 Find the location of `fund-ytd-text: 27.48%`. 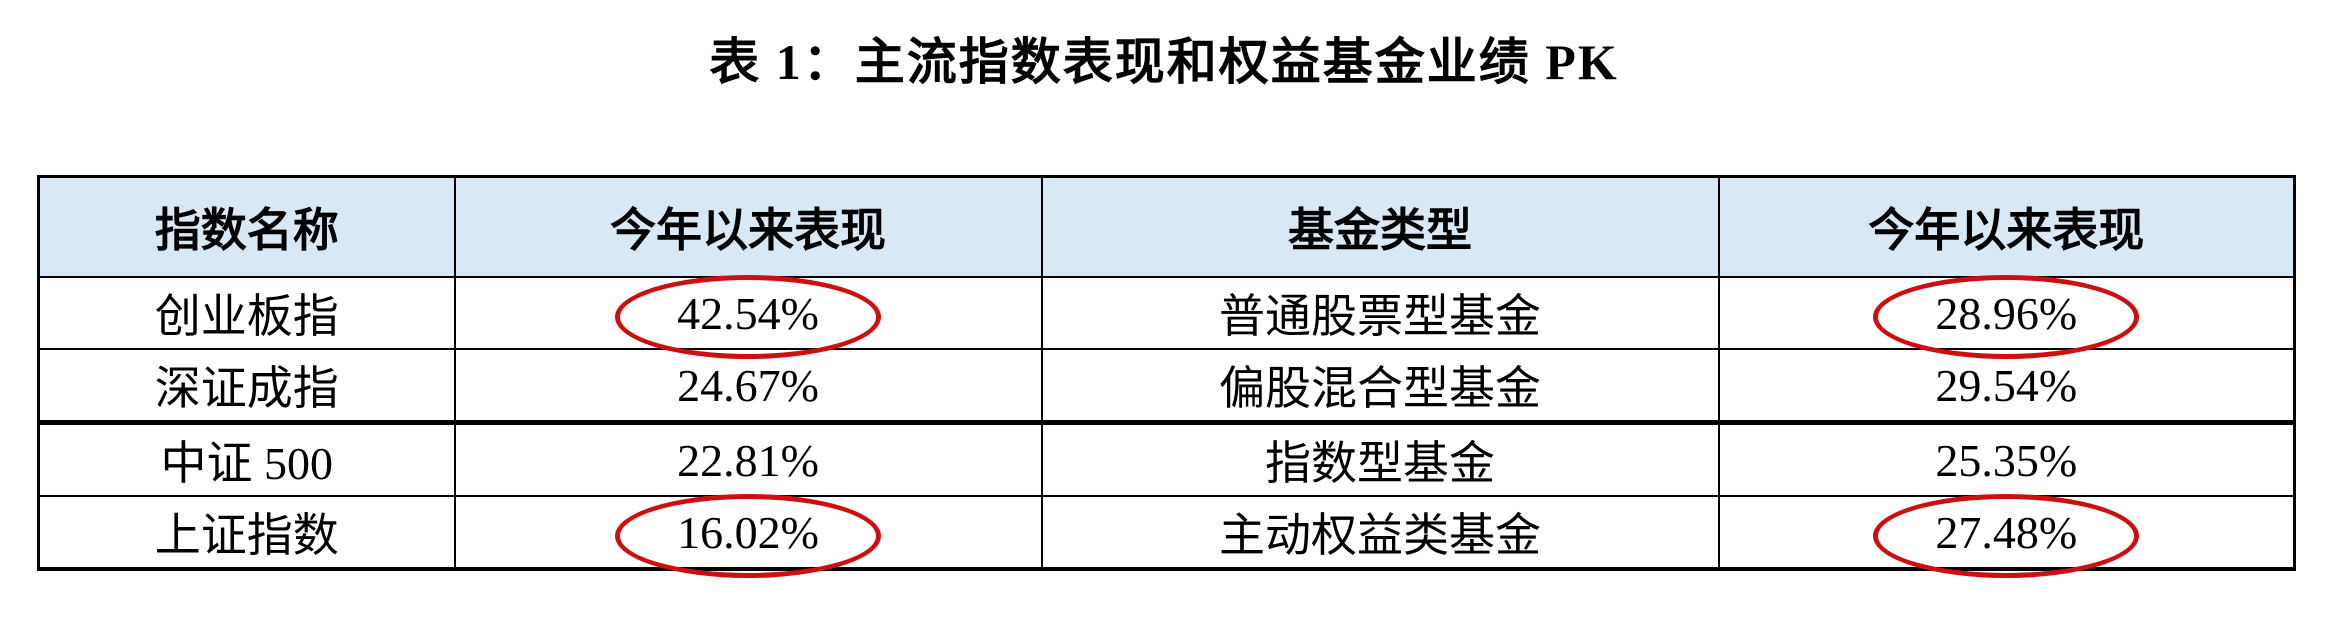

fund-ytd-text: 27.48% is located at coordinates (2006, 532).